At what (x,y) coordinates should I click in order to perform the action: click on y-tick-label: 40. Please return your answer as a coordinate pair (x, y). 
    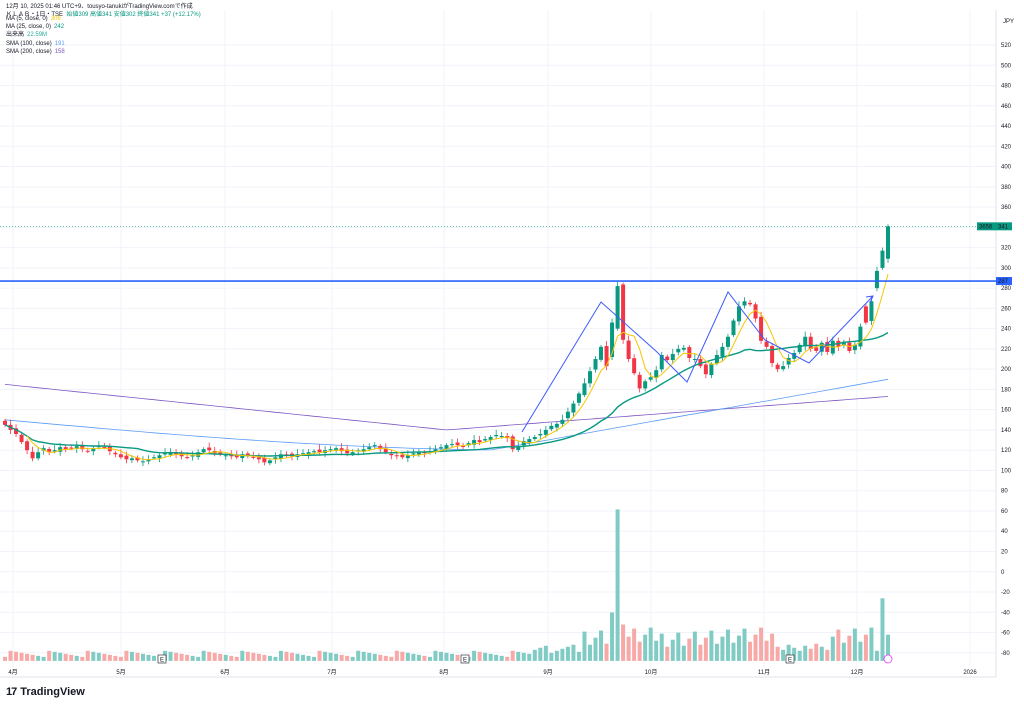
    Looking at the image, I should click on (1004, 532).